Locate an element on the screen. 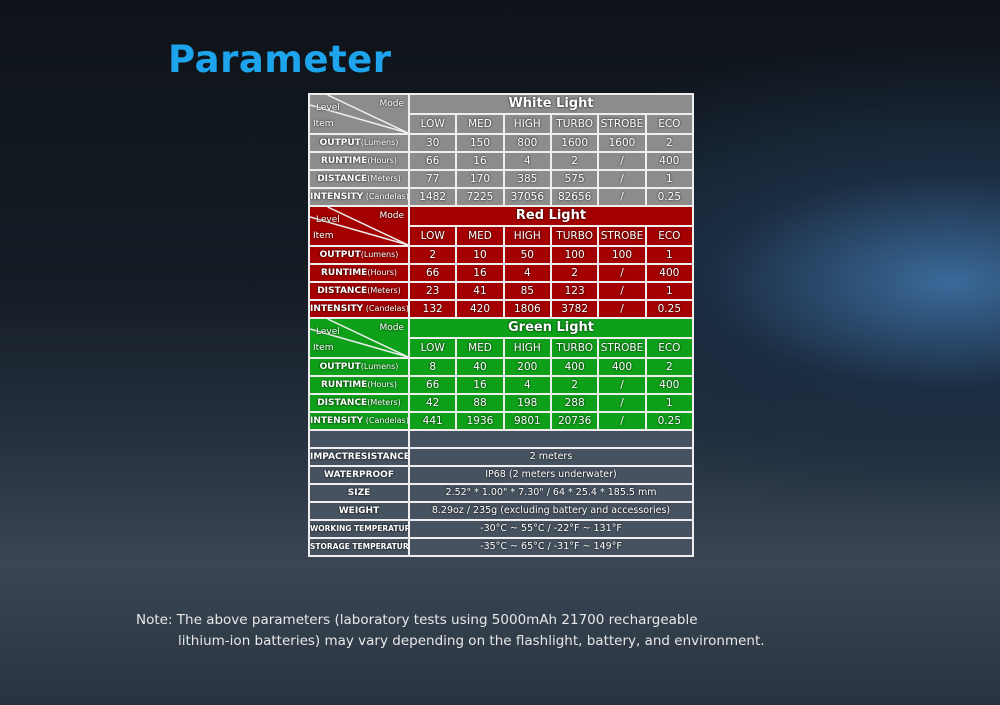 The image size is (1000, 705). value-cell: 385 is located at coordinates (527, 179).